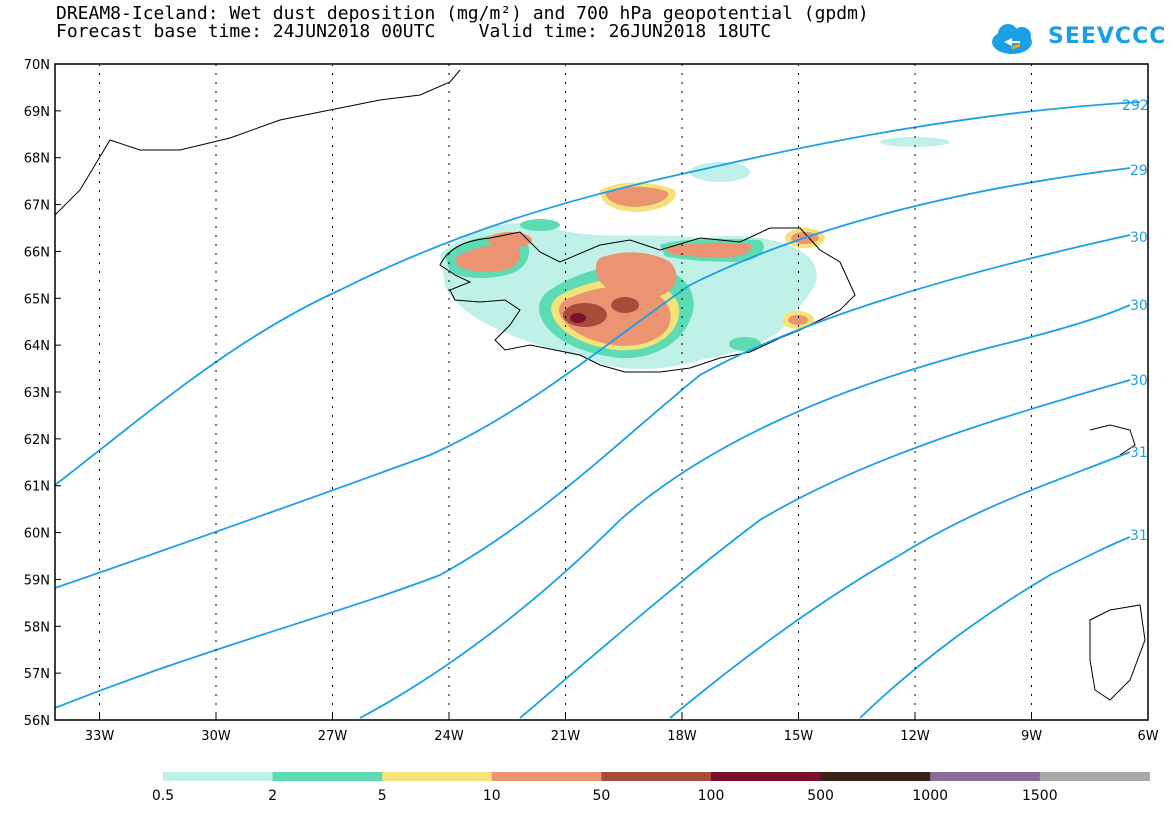 The height and width of the screenshot is (815, 1175). Describe the element at coordinates (37, 440) in the screenshot. I see `lat-tick-label: 62N` at that location.